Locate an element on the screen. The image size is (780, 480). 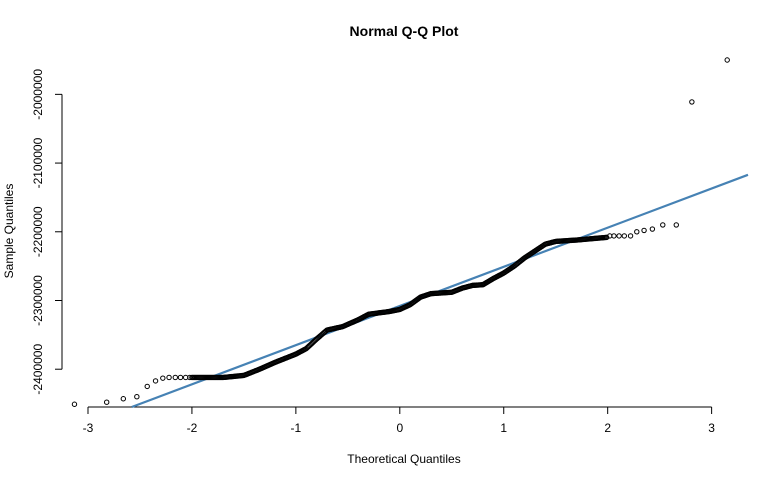
x-tick-label: 1 is located at coordinates (503, 428).